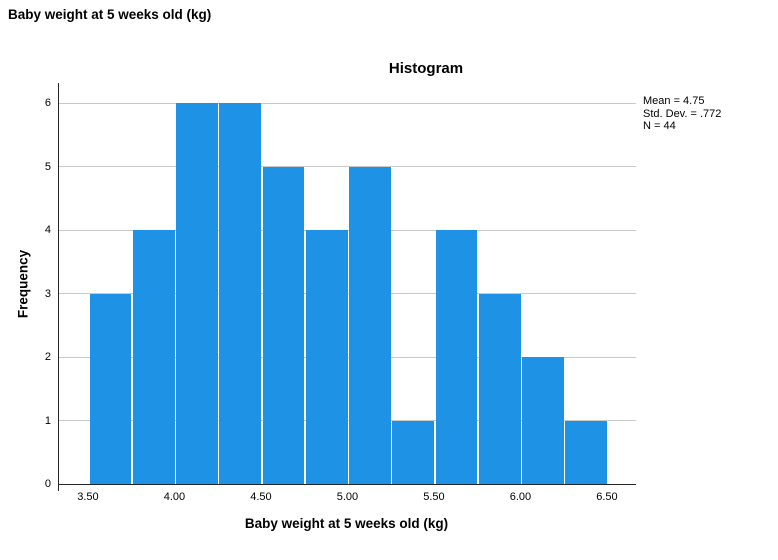  What do you see at coordinates (88, 497) in the screenshot?
I see `x-tick-label: 3.50` at bounding box center [88, 497].